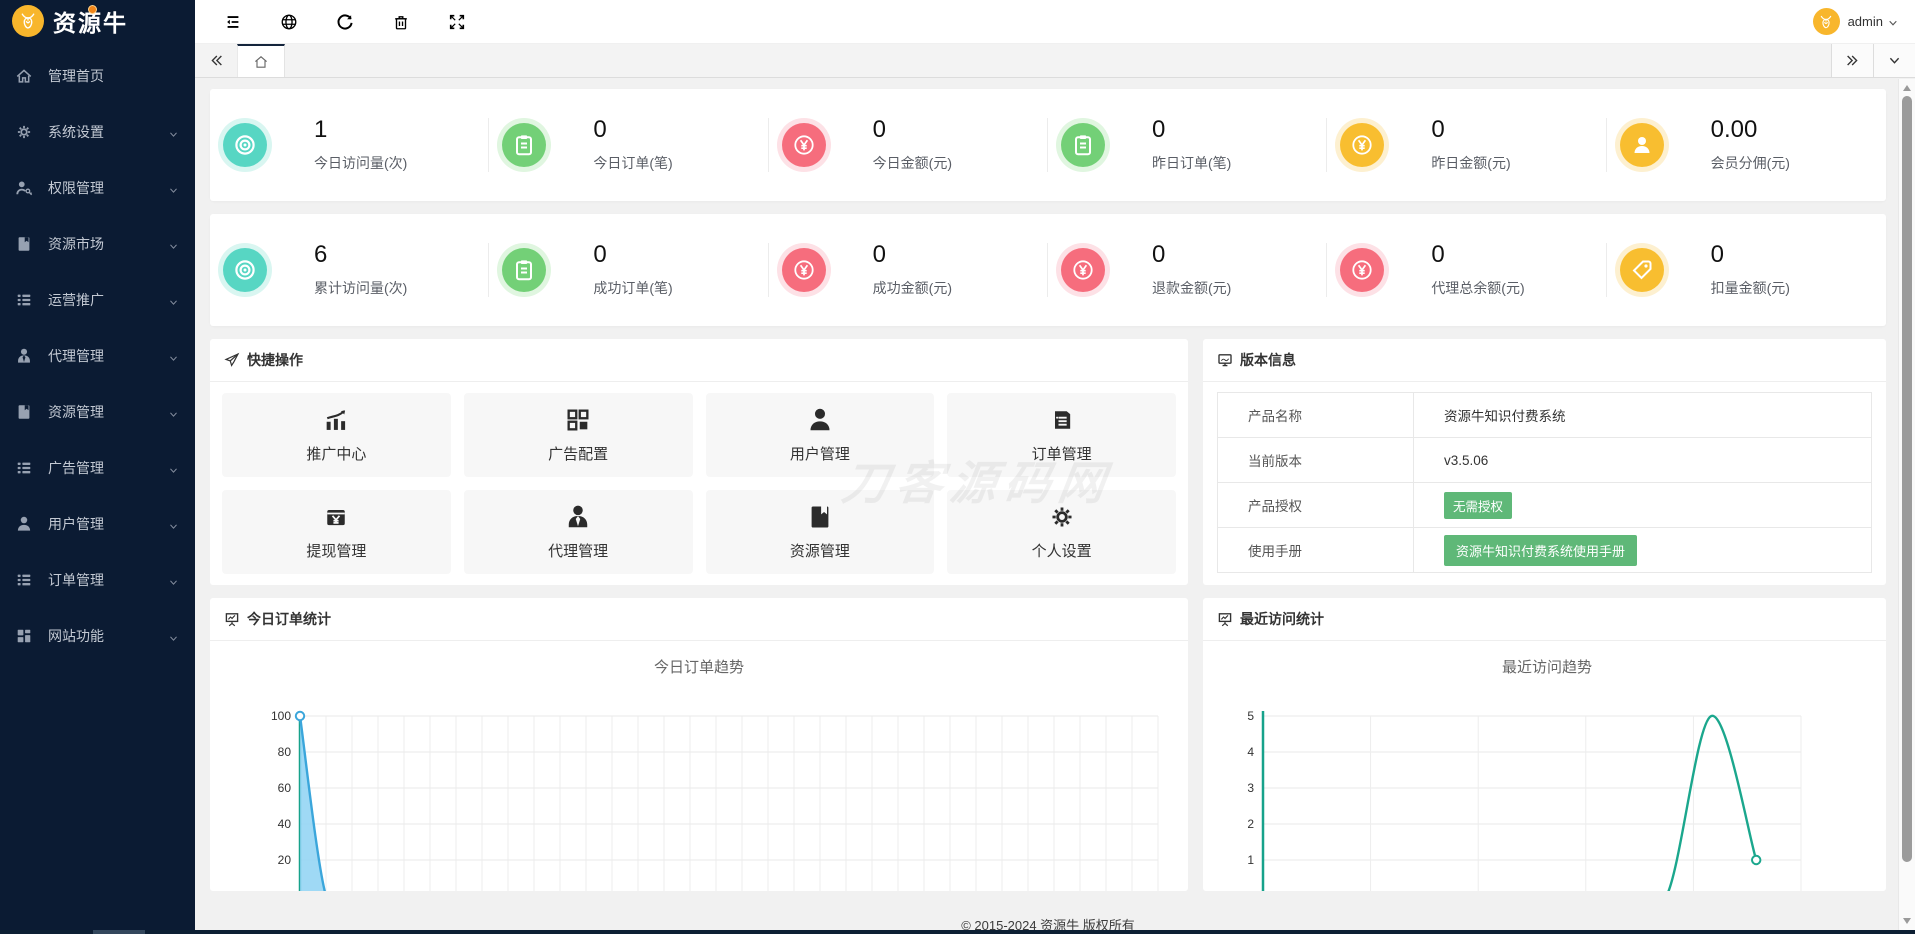 The image size is (1915, 934). What do you see at coordinates (76, 412) in the screenshot?
I see `sidebar-item-label: 资源管理` at bounding box center [76, 412].